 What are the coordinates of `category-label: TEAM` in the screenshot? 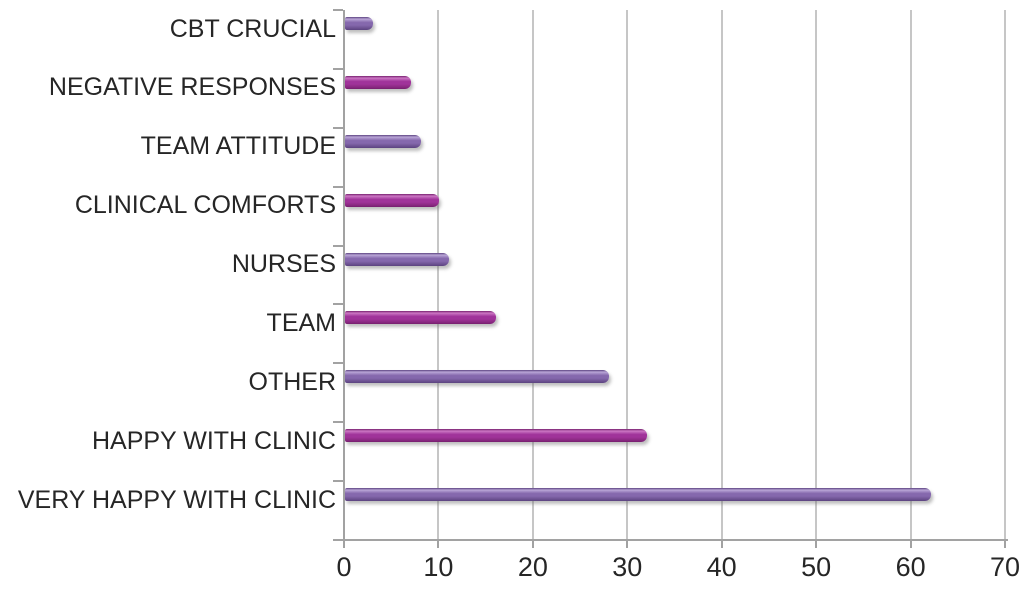 It's located at (301, 322).